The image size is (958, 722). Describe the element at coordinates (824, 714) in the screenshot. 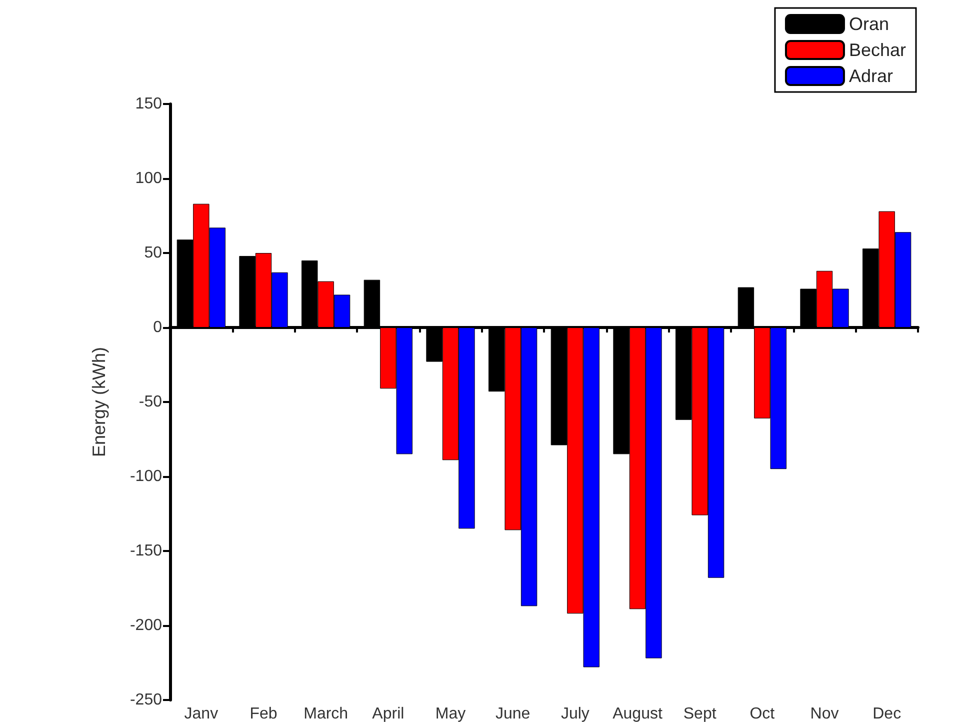

I see `x-tick-label: Nov` at that location.